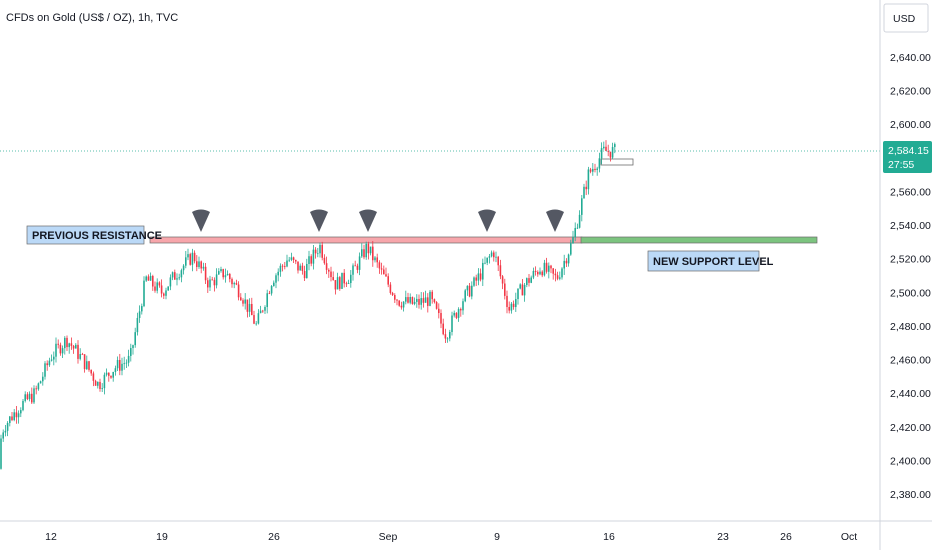 The image size is (932, 550). What do you see at coordinates (907, 157) in the screenshot?
I see `last-price-tag: 2,584.15 27:55` at bounding box center [907, 157].